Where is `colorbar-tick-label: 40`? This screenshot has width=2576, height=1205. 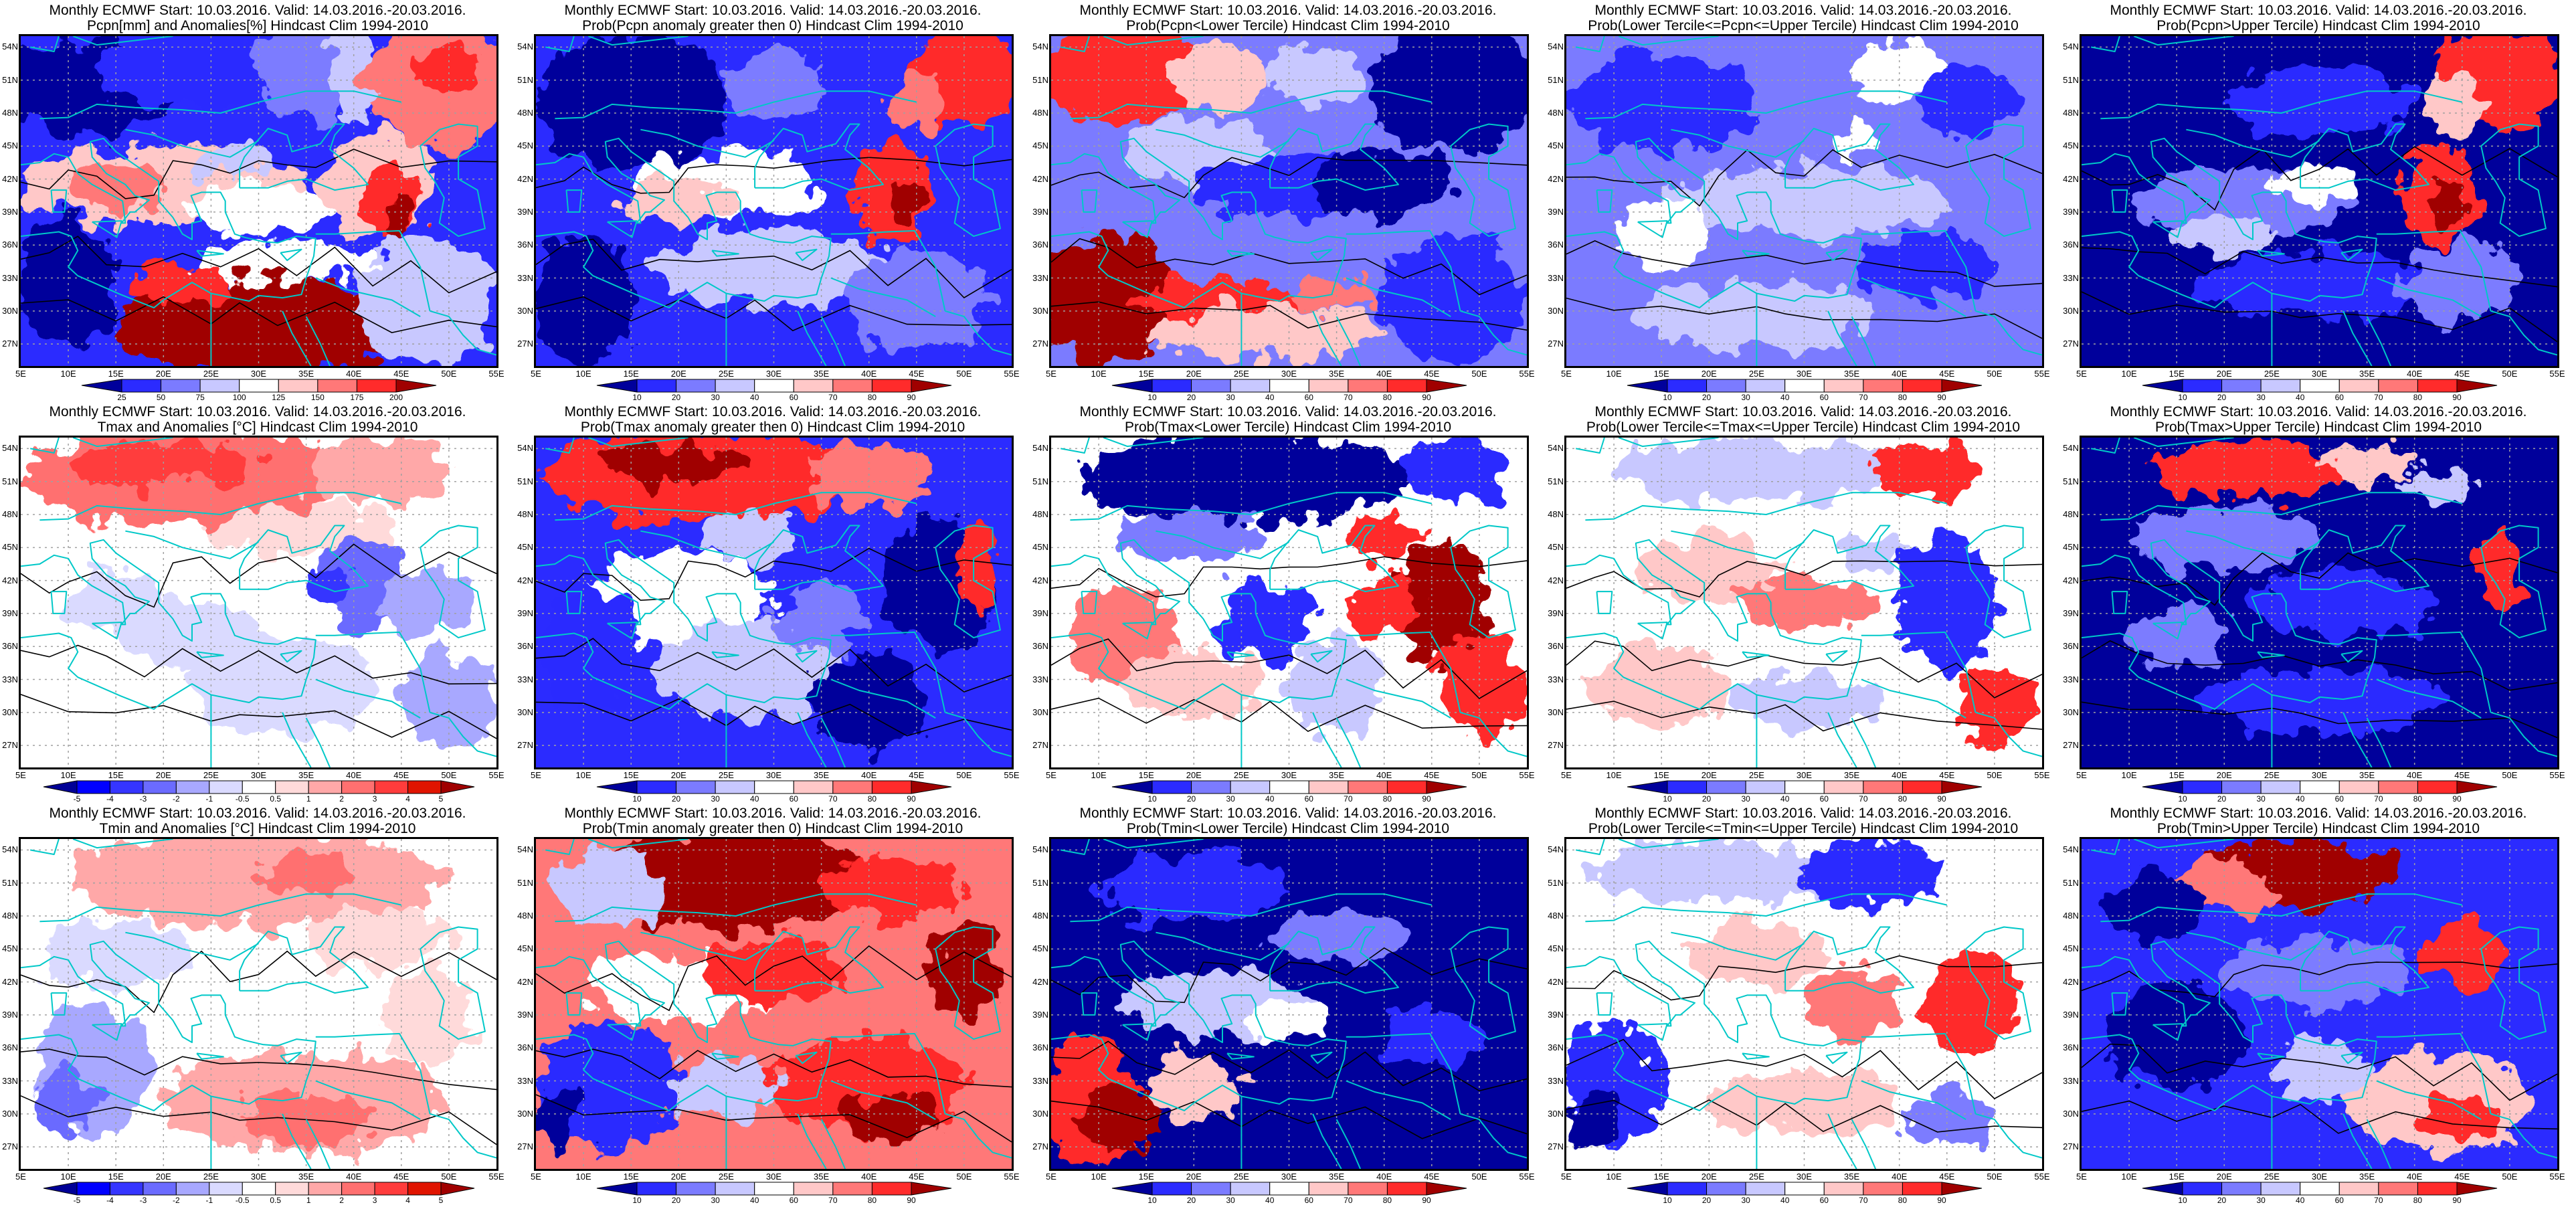 colorbar-tick-label: 40 is located at coordinates (2300, 397).